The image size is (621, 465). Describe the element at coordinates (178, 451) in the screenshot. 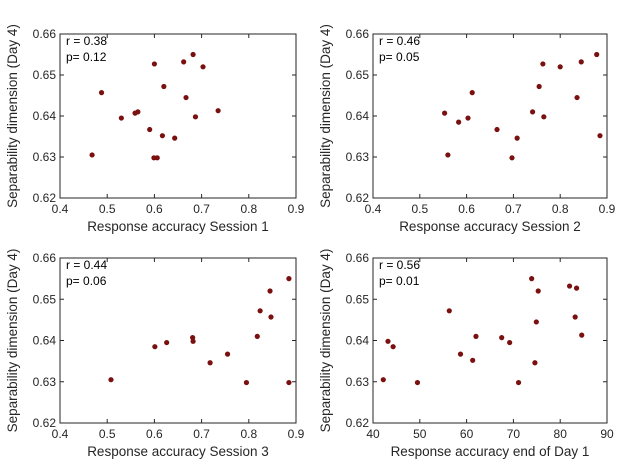

I see `x-axis-label: Response accuracy Session 3` at that location.